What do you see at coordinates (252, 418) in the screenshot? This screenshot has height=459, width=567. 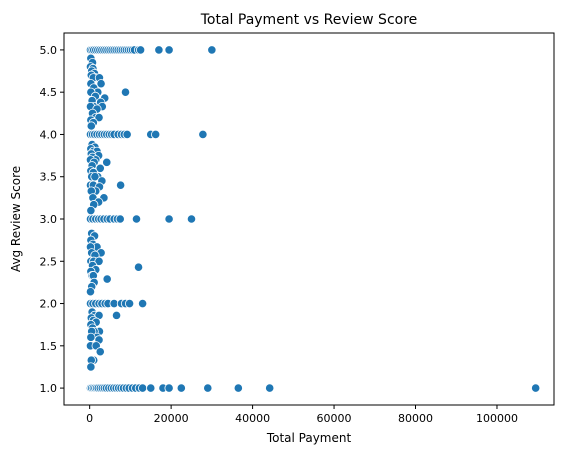 I see `x-tick-label: 40000` at bounding box center [252, 418].